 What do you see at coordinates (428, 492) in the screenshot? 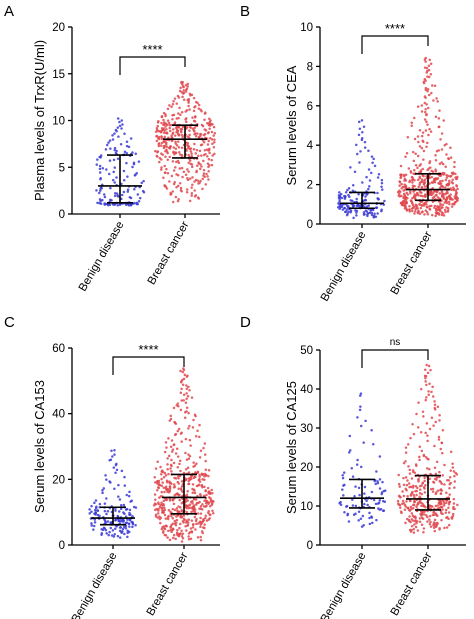
I see `summary-bar` at bounding box center [428, 492].